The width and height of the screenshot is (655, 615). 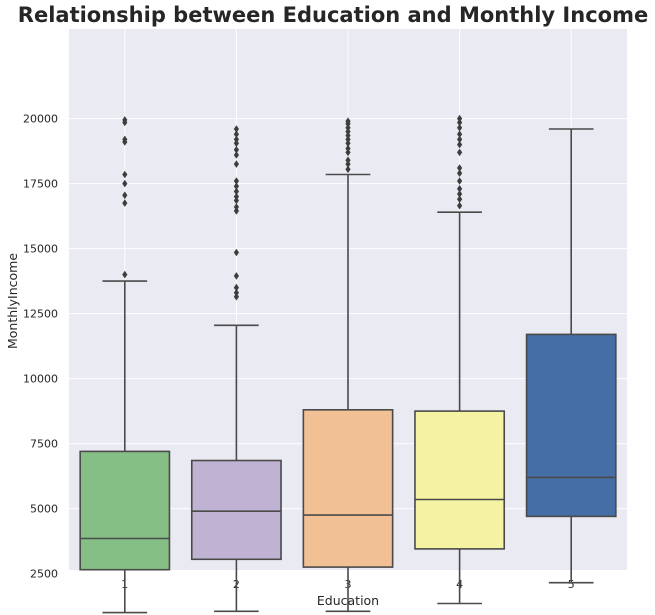 I want to click on x-axis-label: Education, so click(x=348, y=600).